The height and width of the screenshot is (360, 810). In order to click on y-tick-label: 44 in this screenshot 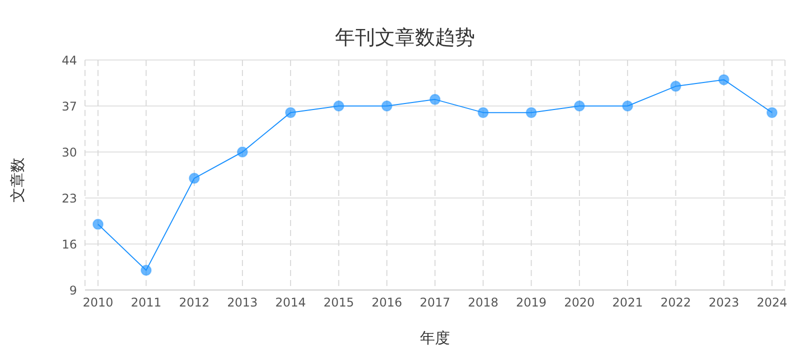, I will do `click(69, 60)`.